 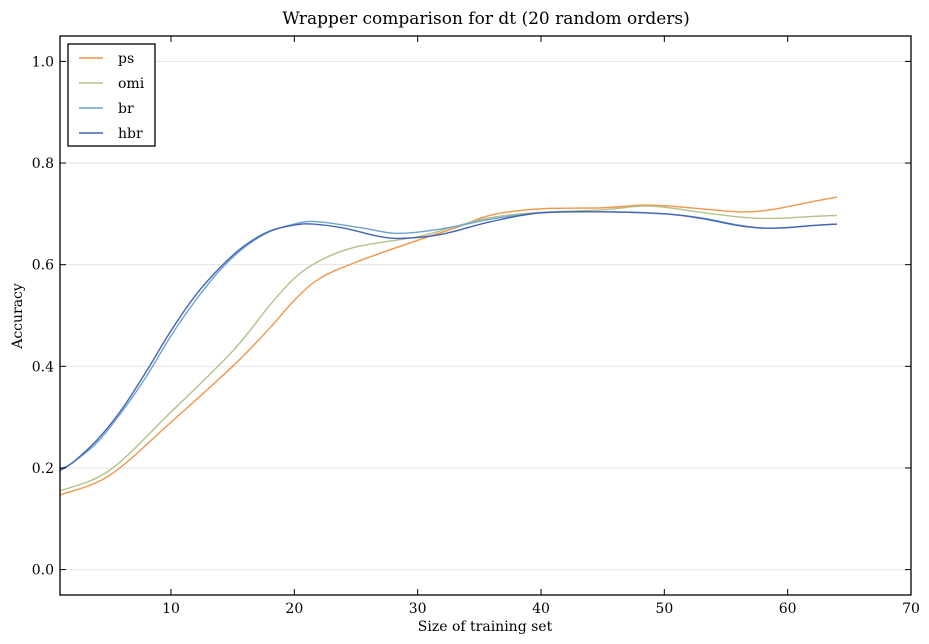 What do you see at coordinates (788, 609) in the screenshot?
I see `x-tick-label: 60` at bounding box center [788, 609].